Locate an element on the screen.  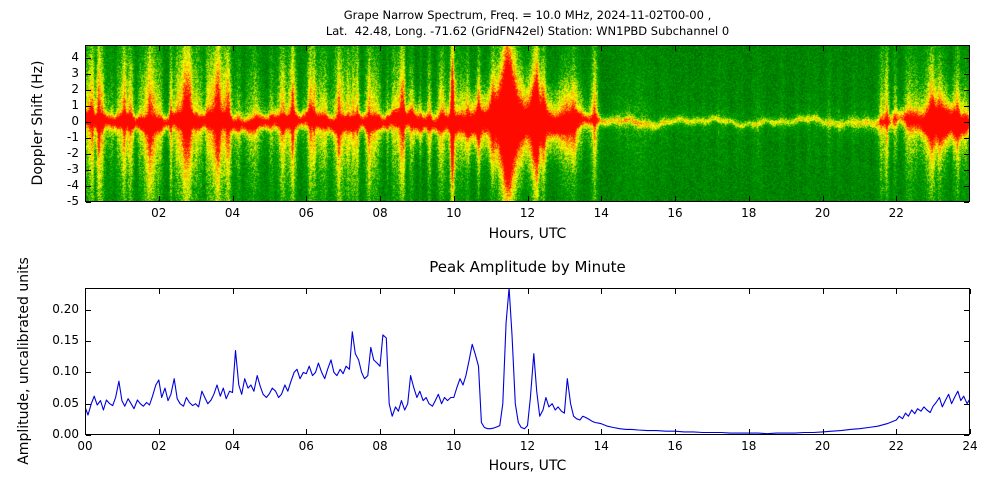
x-tick-label: 18 is located at coordinates (749, 446).